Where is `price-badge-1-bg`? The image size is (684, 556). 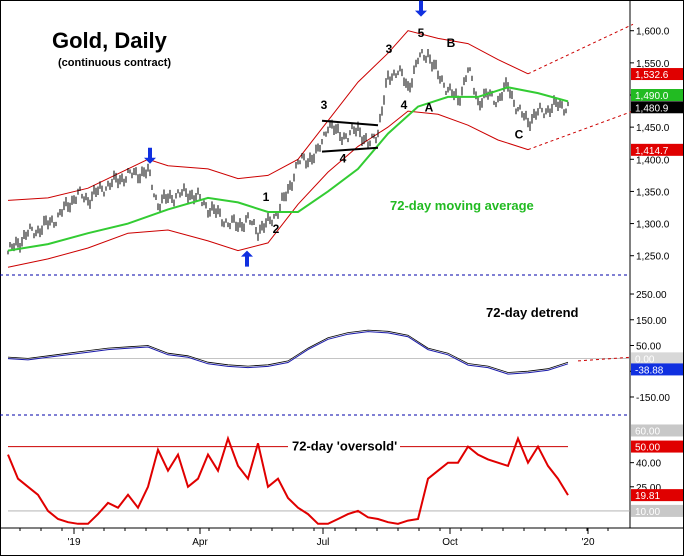
price-badge-1-bg is located at coordinates (657, 74).